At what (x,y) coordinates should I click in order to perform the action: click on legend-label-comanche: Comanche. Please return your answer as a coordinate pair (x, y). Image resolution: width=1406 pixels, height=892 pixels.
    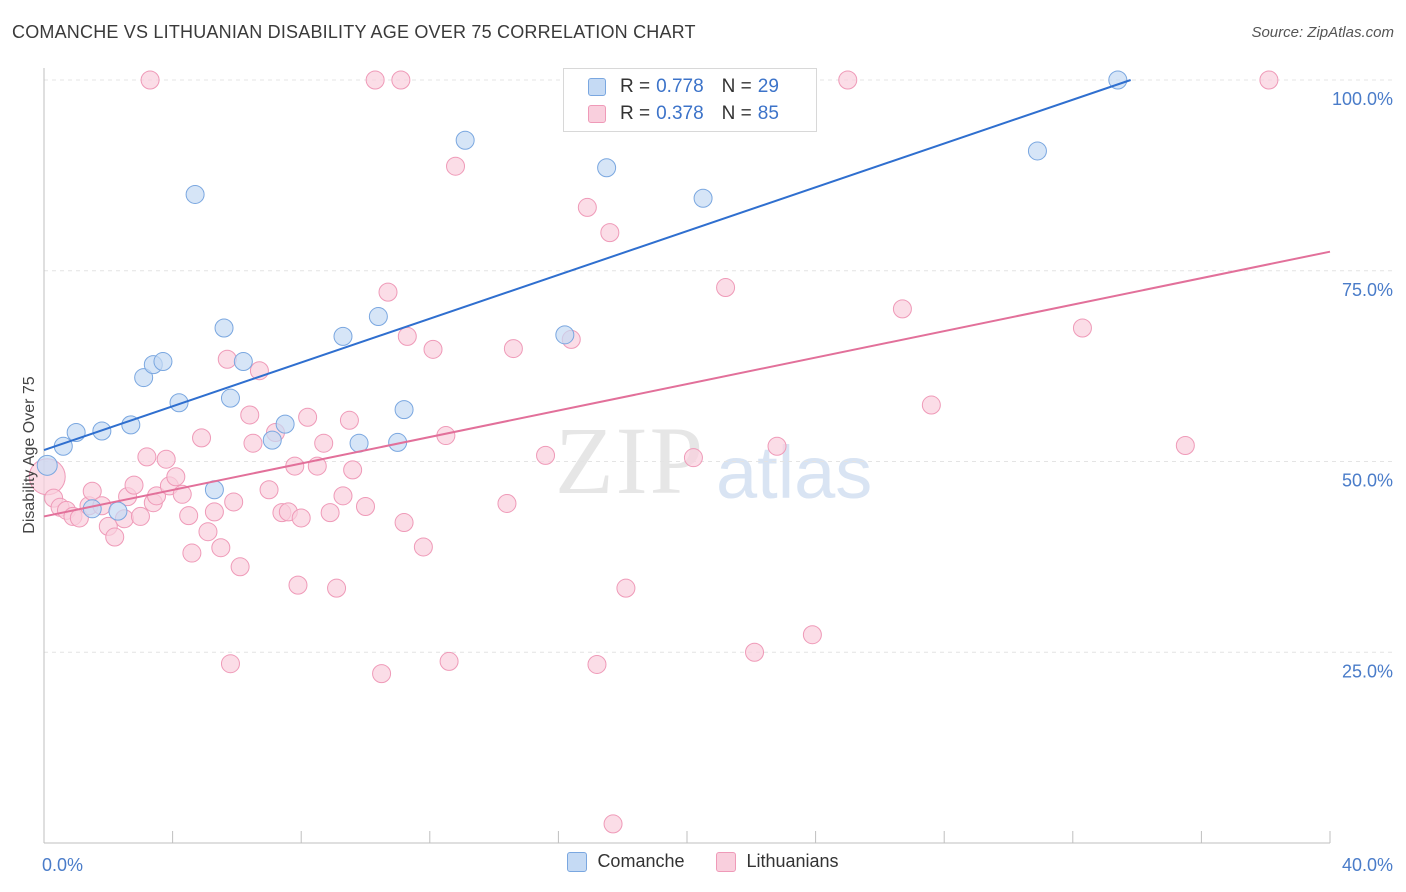
    Looking at the image, I should click on (641, 861).